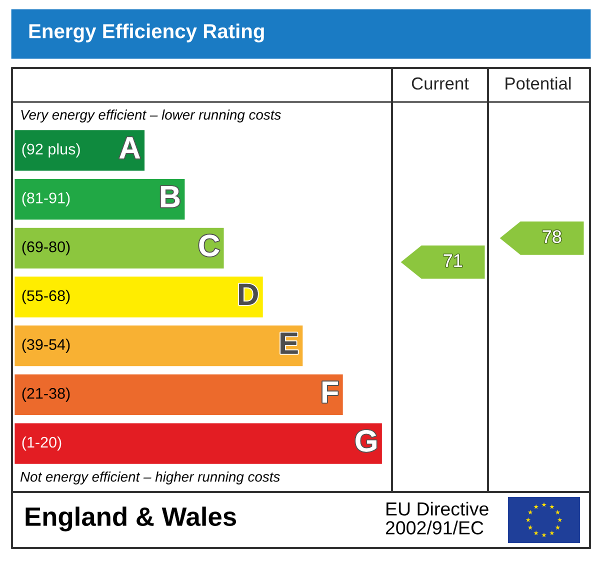 This screenshot has height=564, width=603. Describe the element at coordinates (150, 478) in the screenshot. I see `text: Not energy efficient – higher running costs` at that location.